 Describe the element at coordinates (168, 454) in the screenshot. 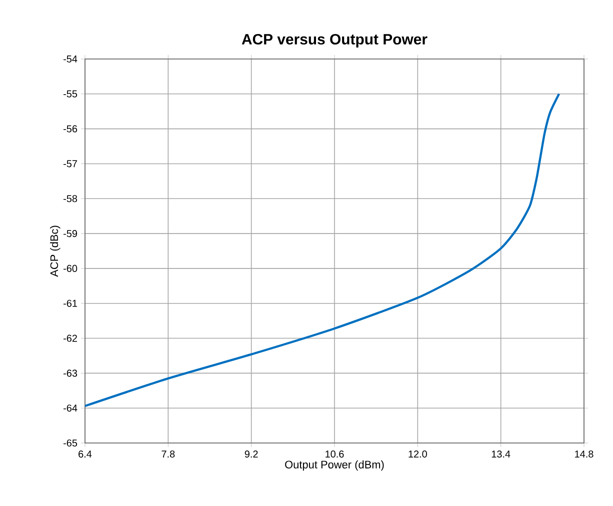

I see `x-tick-label: 7.8` at that location.